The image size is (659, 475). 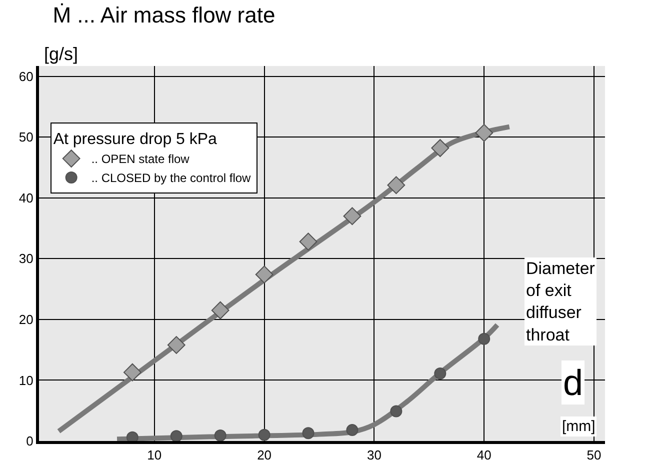 What do you see at coordinates (30, 441) in the screenshot?
I see `y-tick-label: 0` at bounding box center [30, 441].